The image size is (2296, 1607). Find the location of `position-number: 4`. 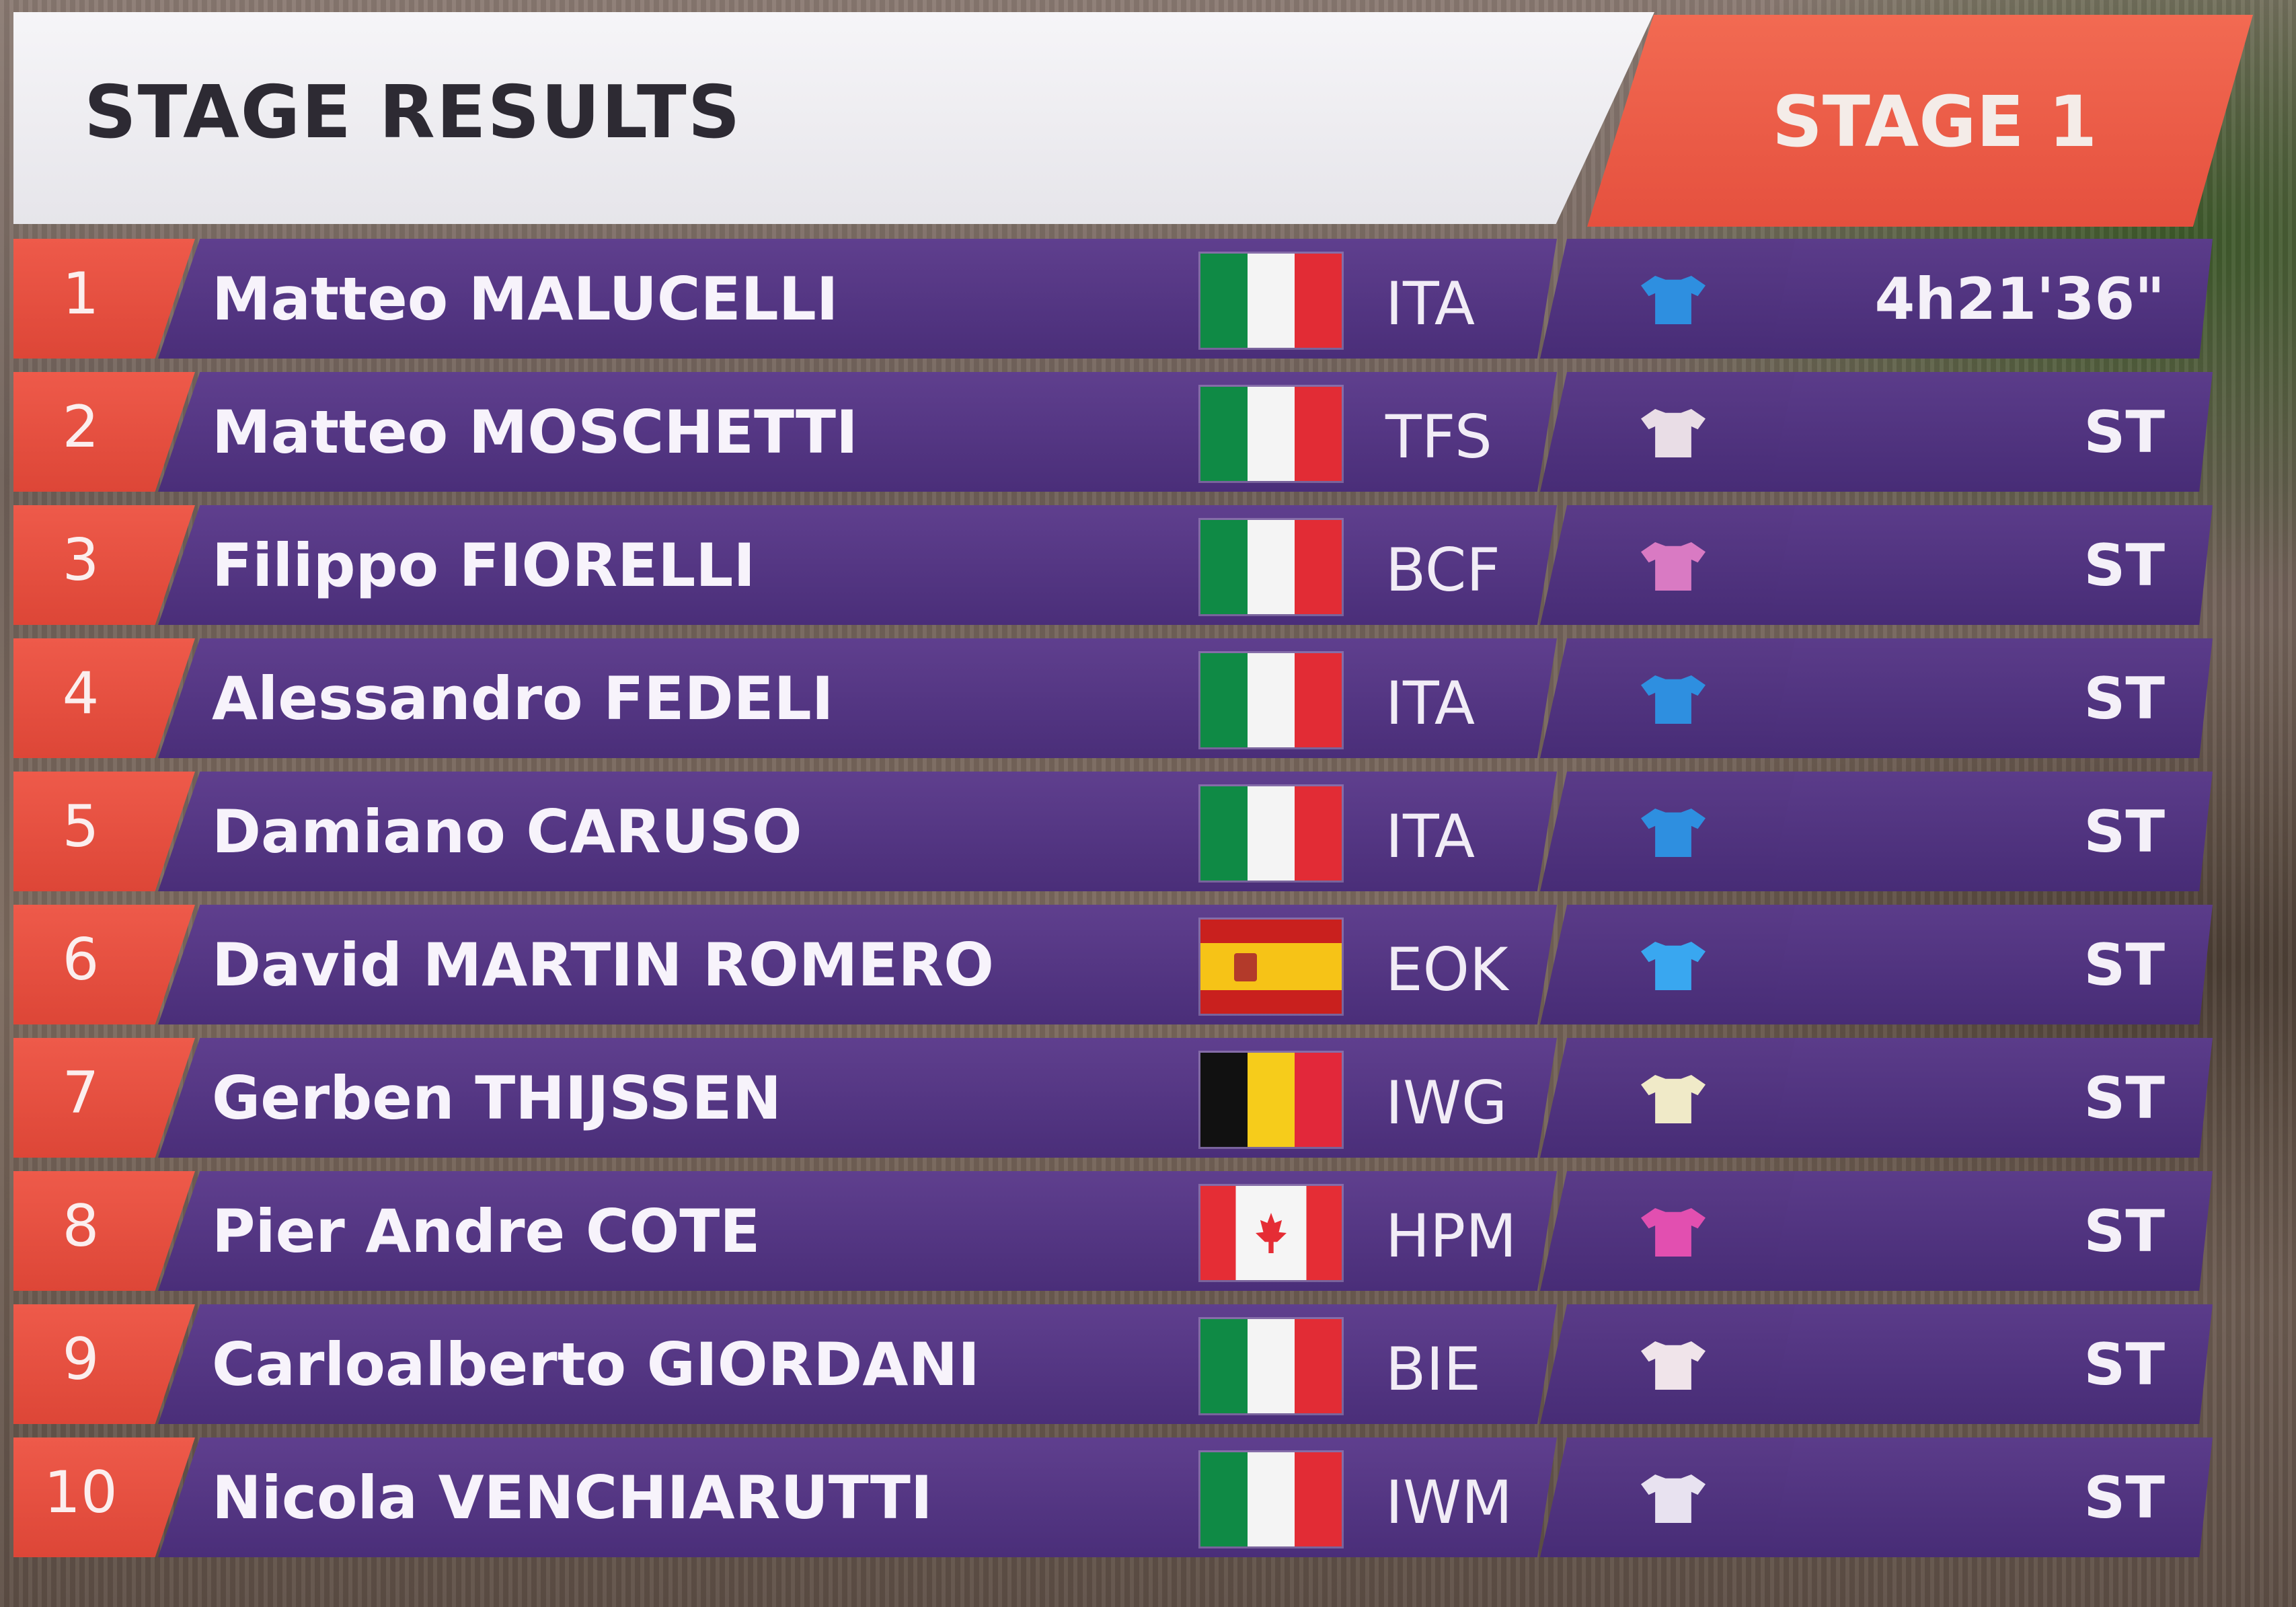

position-number: 4 is located at coordinates (81, 694).